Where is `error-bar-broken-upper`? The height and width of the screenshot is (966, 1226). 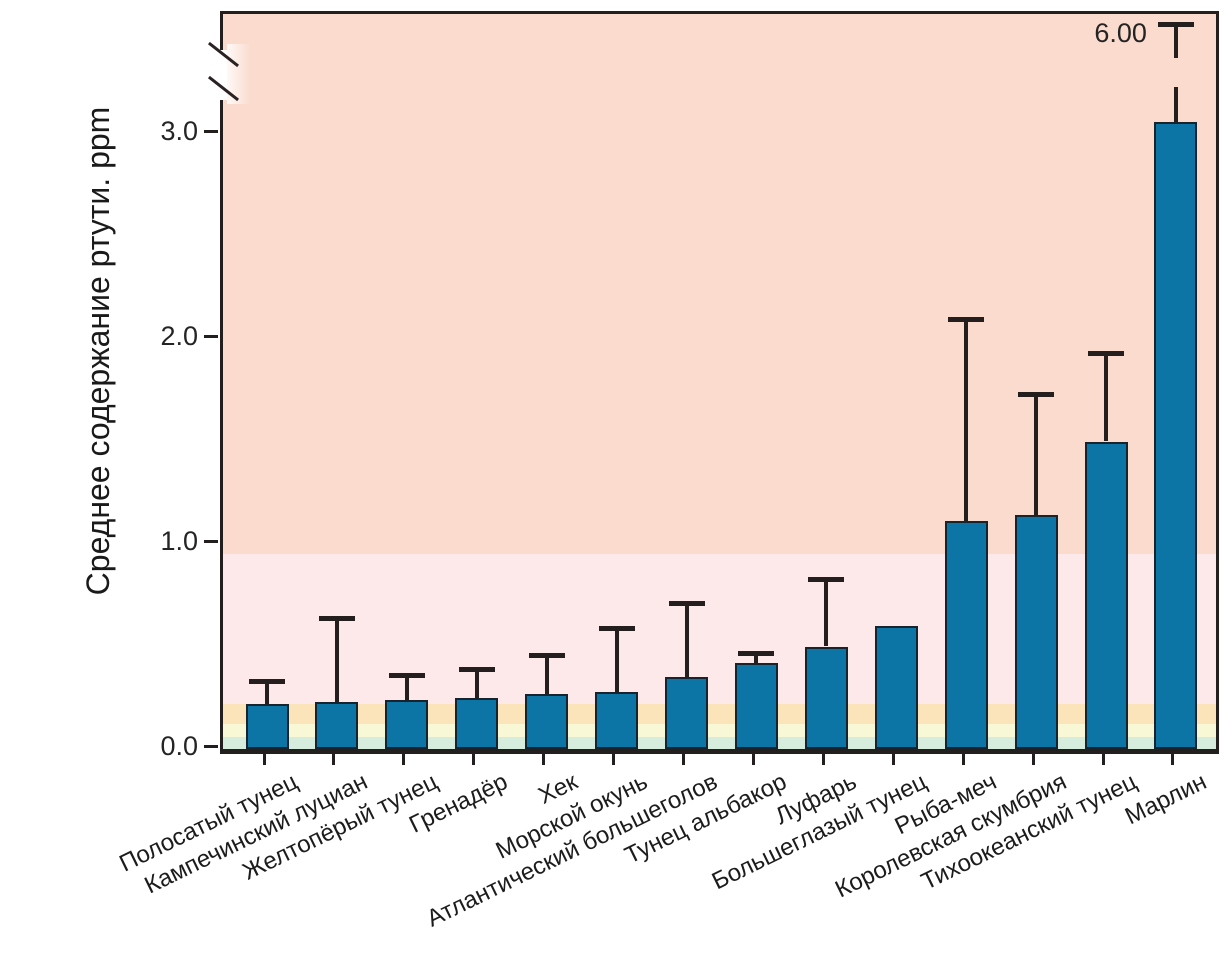
error-bar-broken-upper is located at coordinates (1175, 42).